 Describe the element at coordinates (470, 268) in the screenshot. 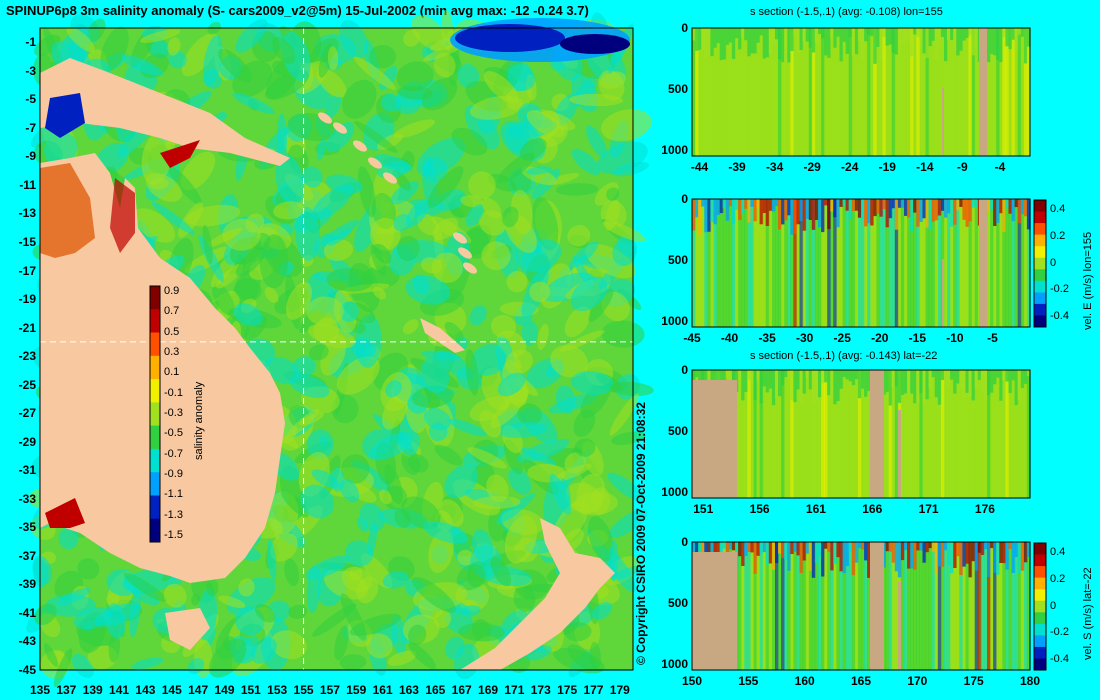

I see `island-land` at that location.